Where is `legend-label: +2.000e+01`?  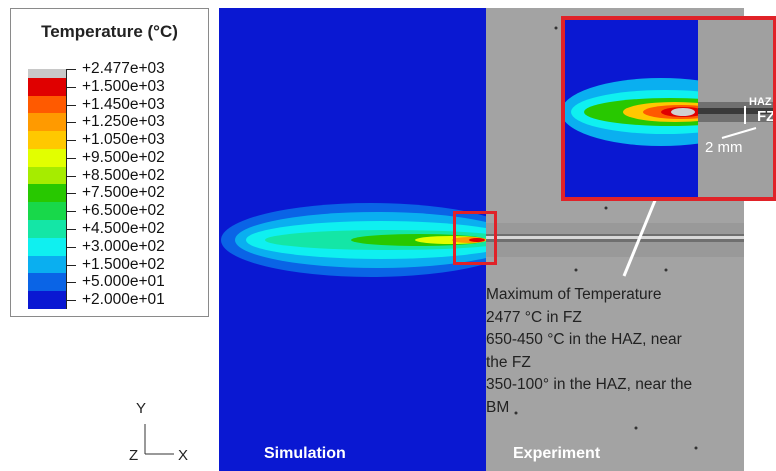 legend-label: +2.000e+01 is located at coordinates (123, 300).